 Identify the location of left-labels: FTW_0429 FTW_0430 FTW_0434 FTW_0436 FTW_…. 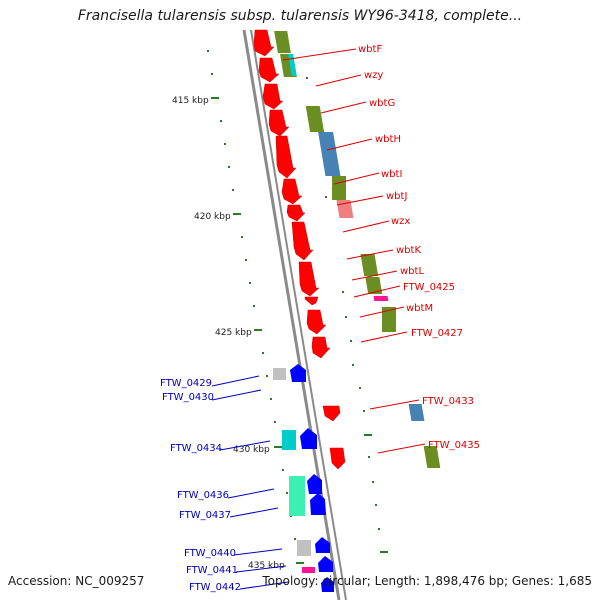
(200, 485).